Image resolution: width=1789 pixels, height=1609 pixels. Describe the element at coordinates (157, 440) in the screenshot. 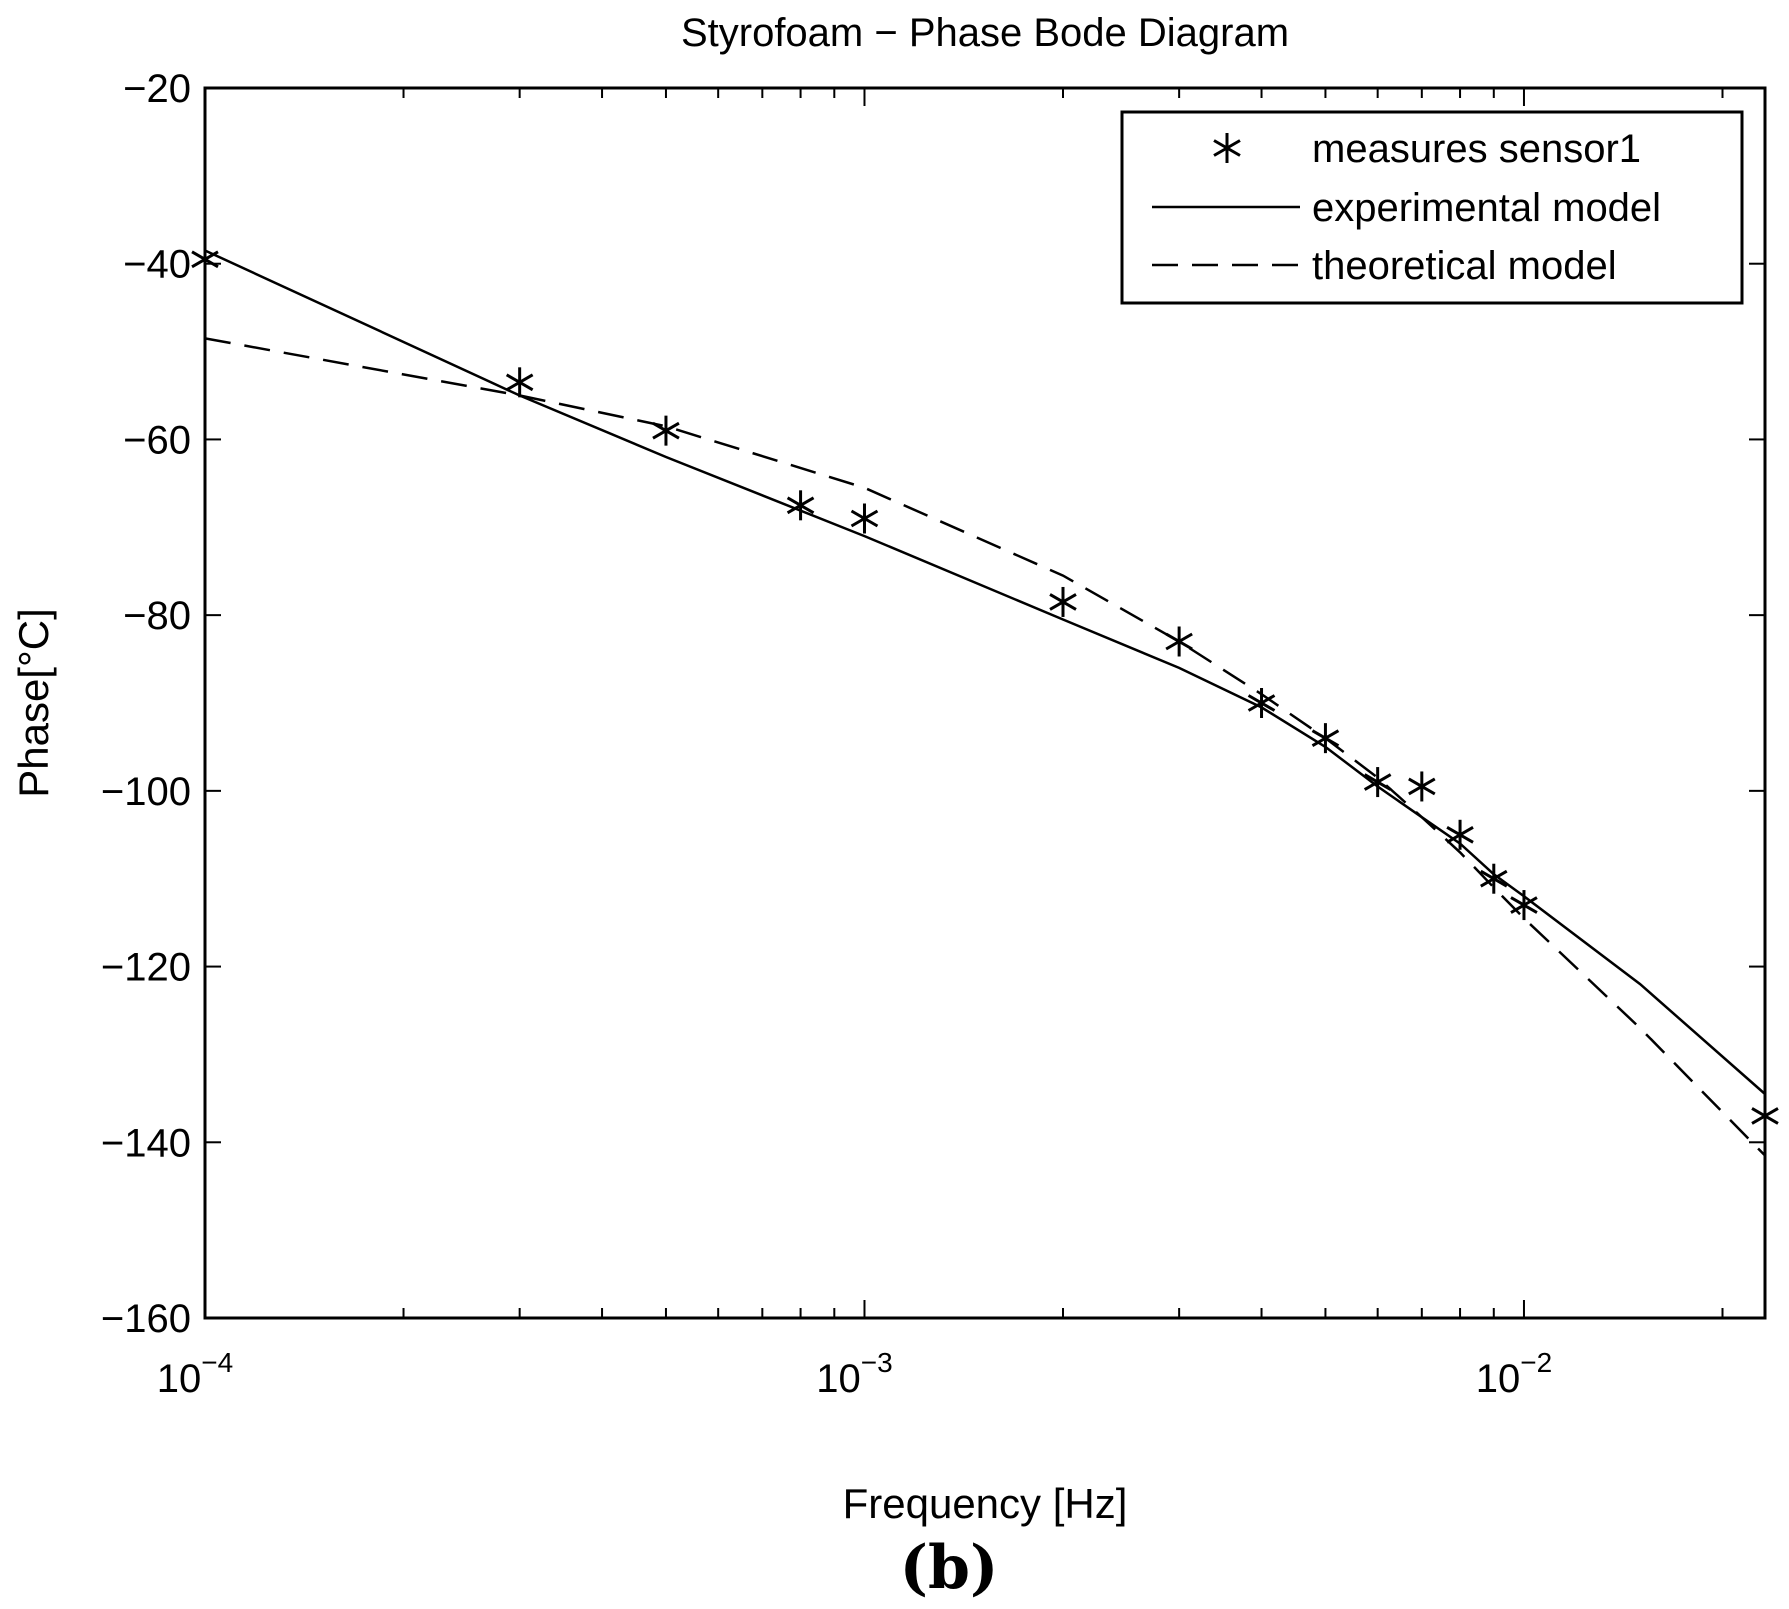

I see `y-tick-label: −60` at that location.